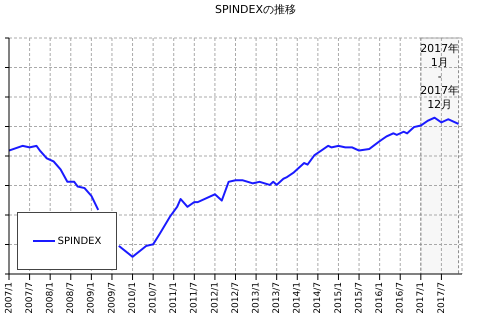 This screenshot has height=320, width=487. What do you see at coordinates (256, 10) in the screenshot?
I see `chart-title: SPINDEXの推移` at bounding box center [256, 10].